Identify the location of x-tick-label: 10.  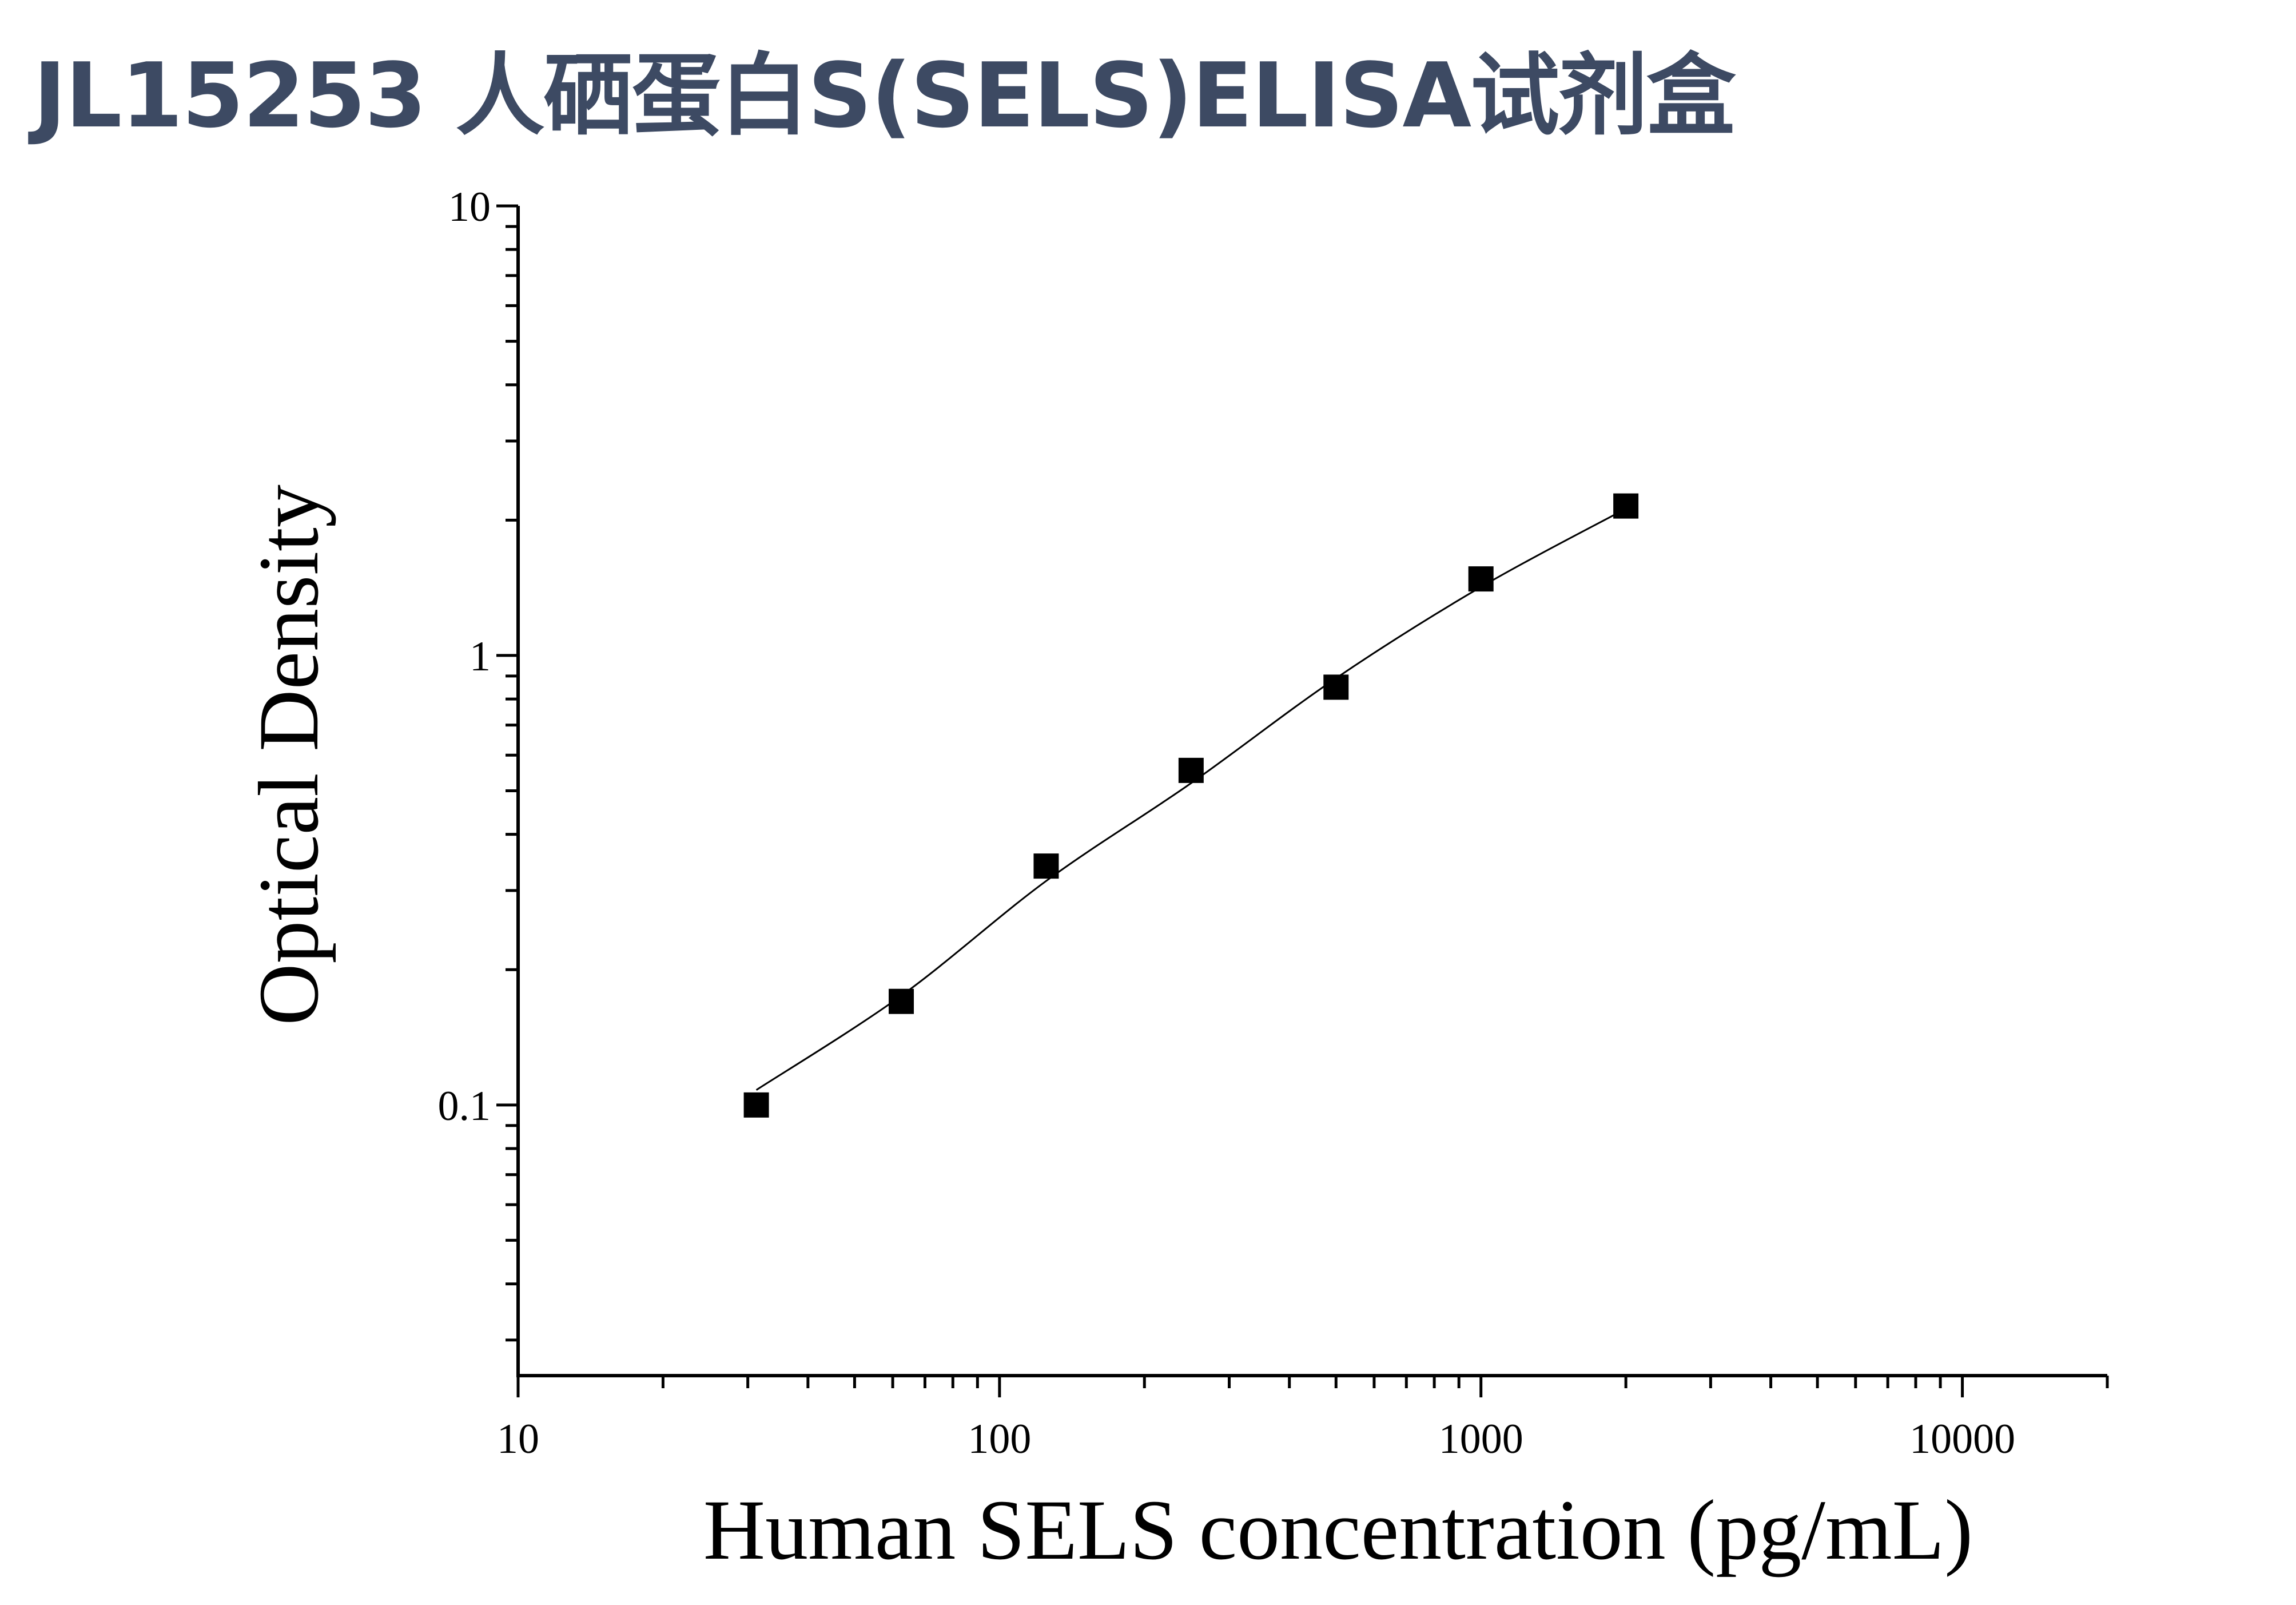
(518, 1439).